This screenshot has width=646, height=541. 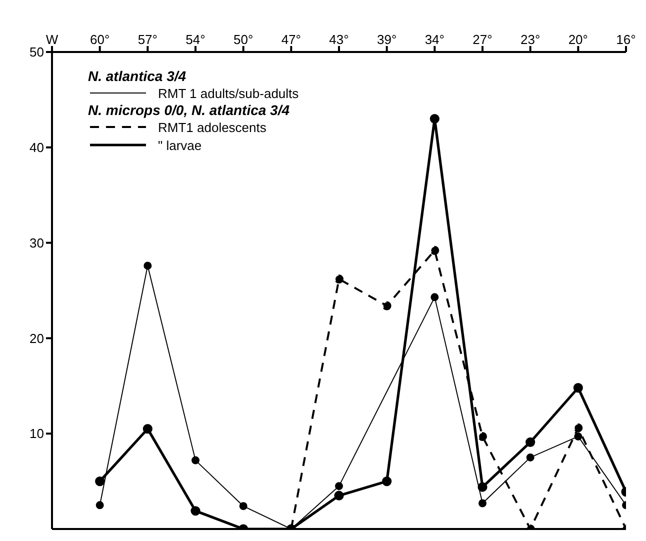 I want to click on legend-label: " larvae, so click(x=180, y=145).